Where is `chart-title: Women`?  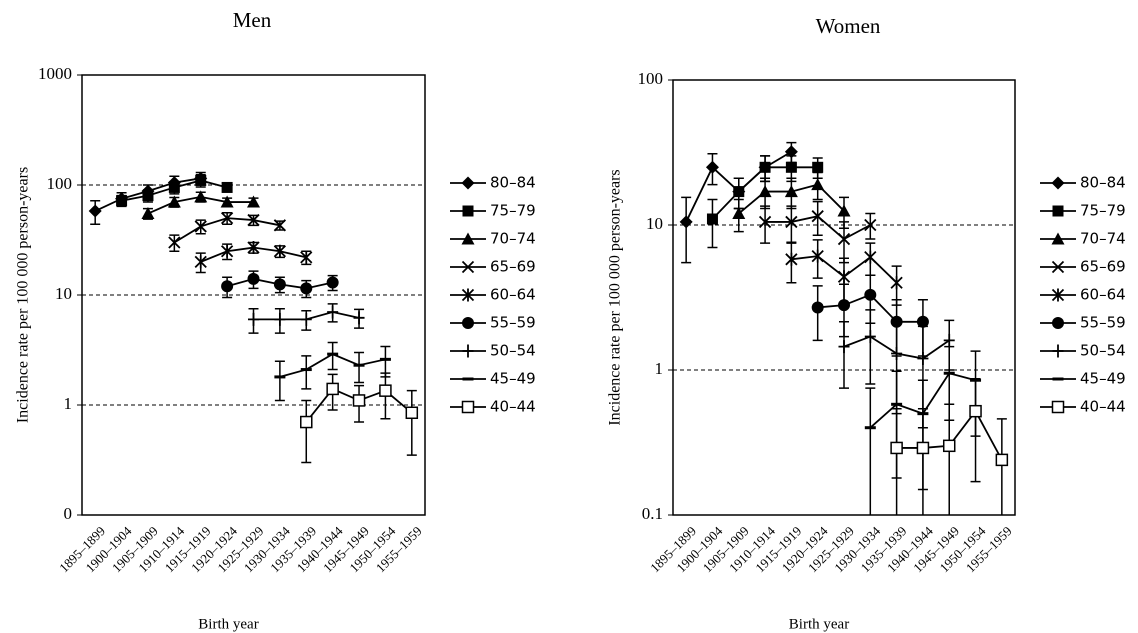
chart-title: Women is located at coordinates (848, 26).